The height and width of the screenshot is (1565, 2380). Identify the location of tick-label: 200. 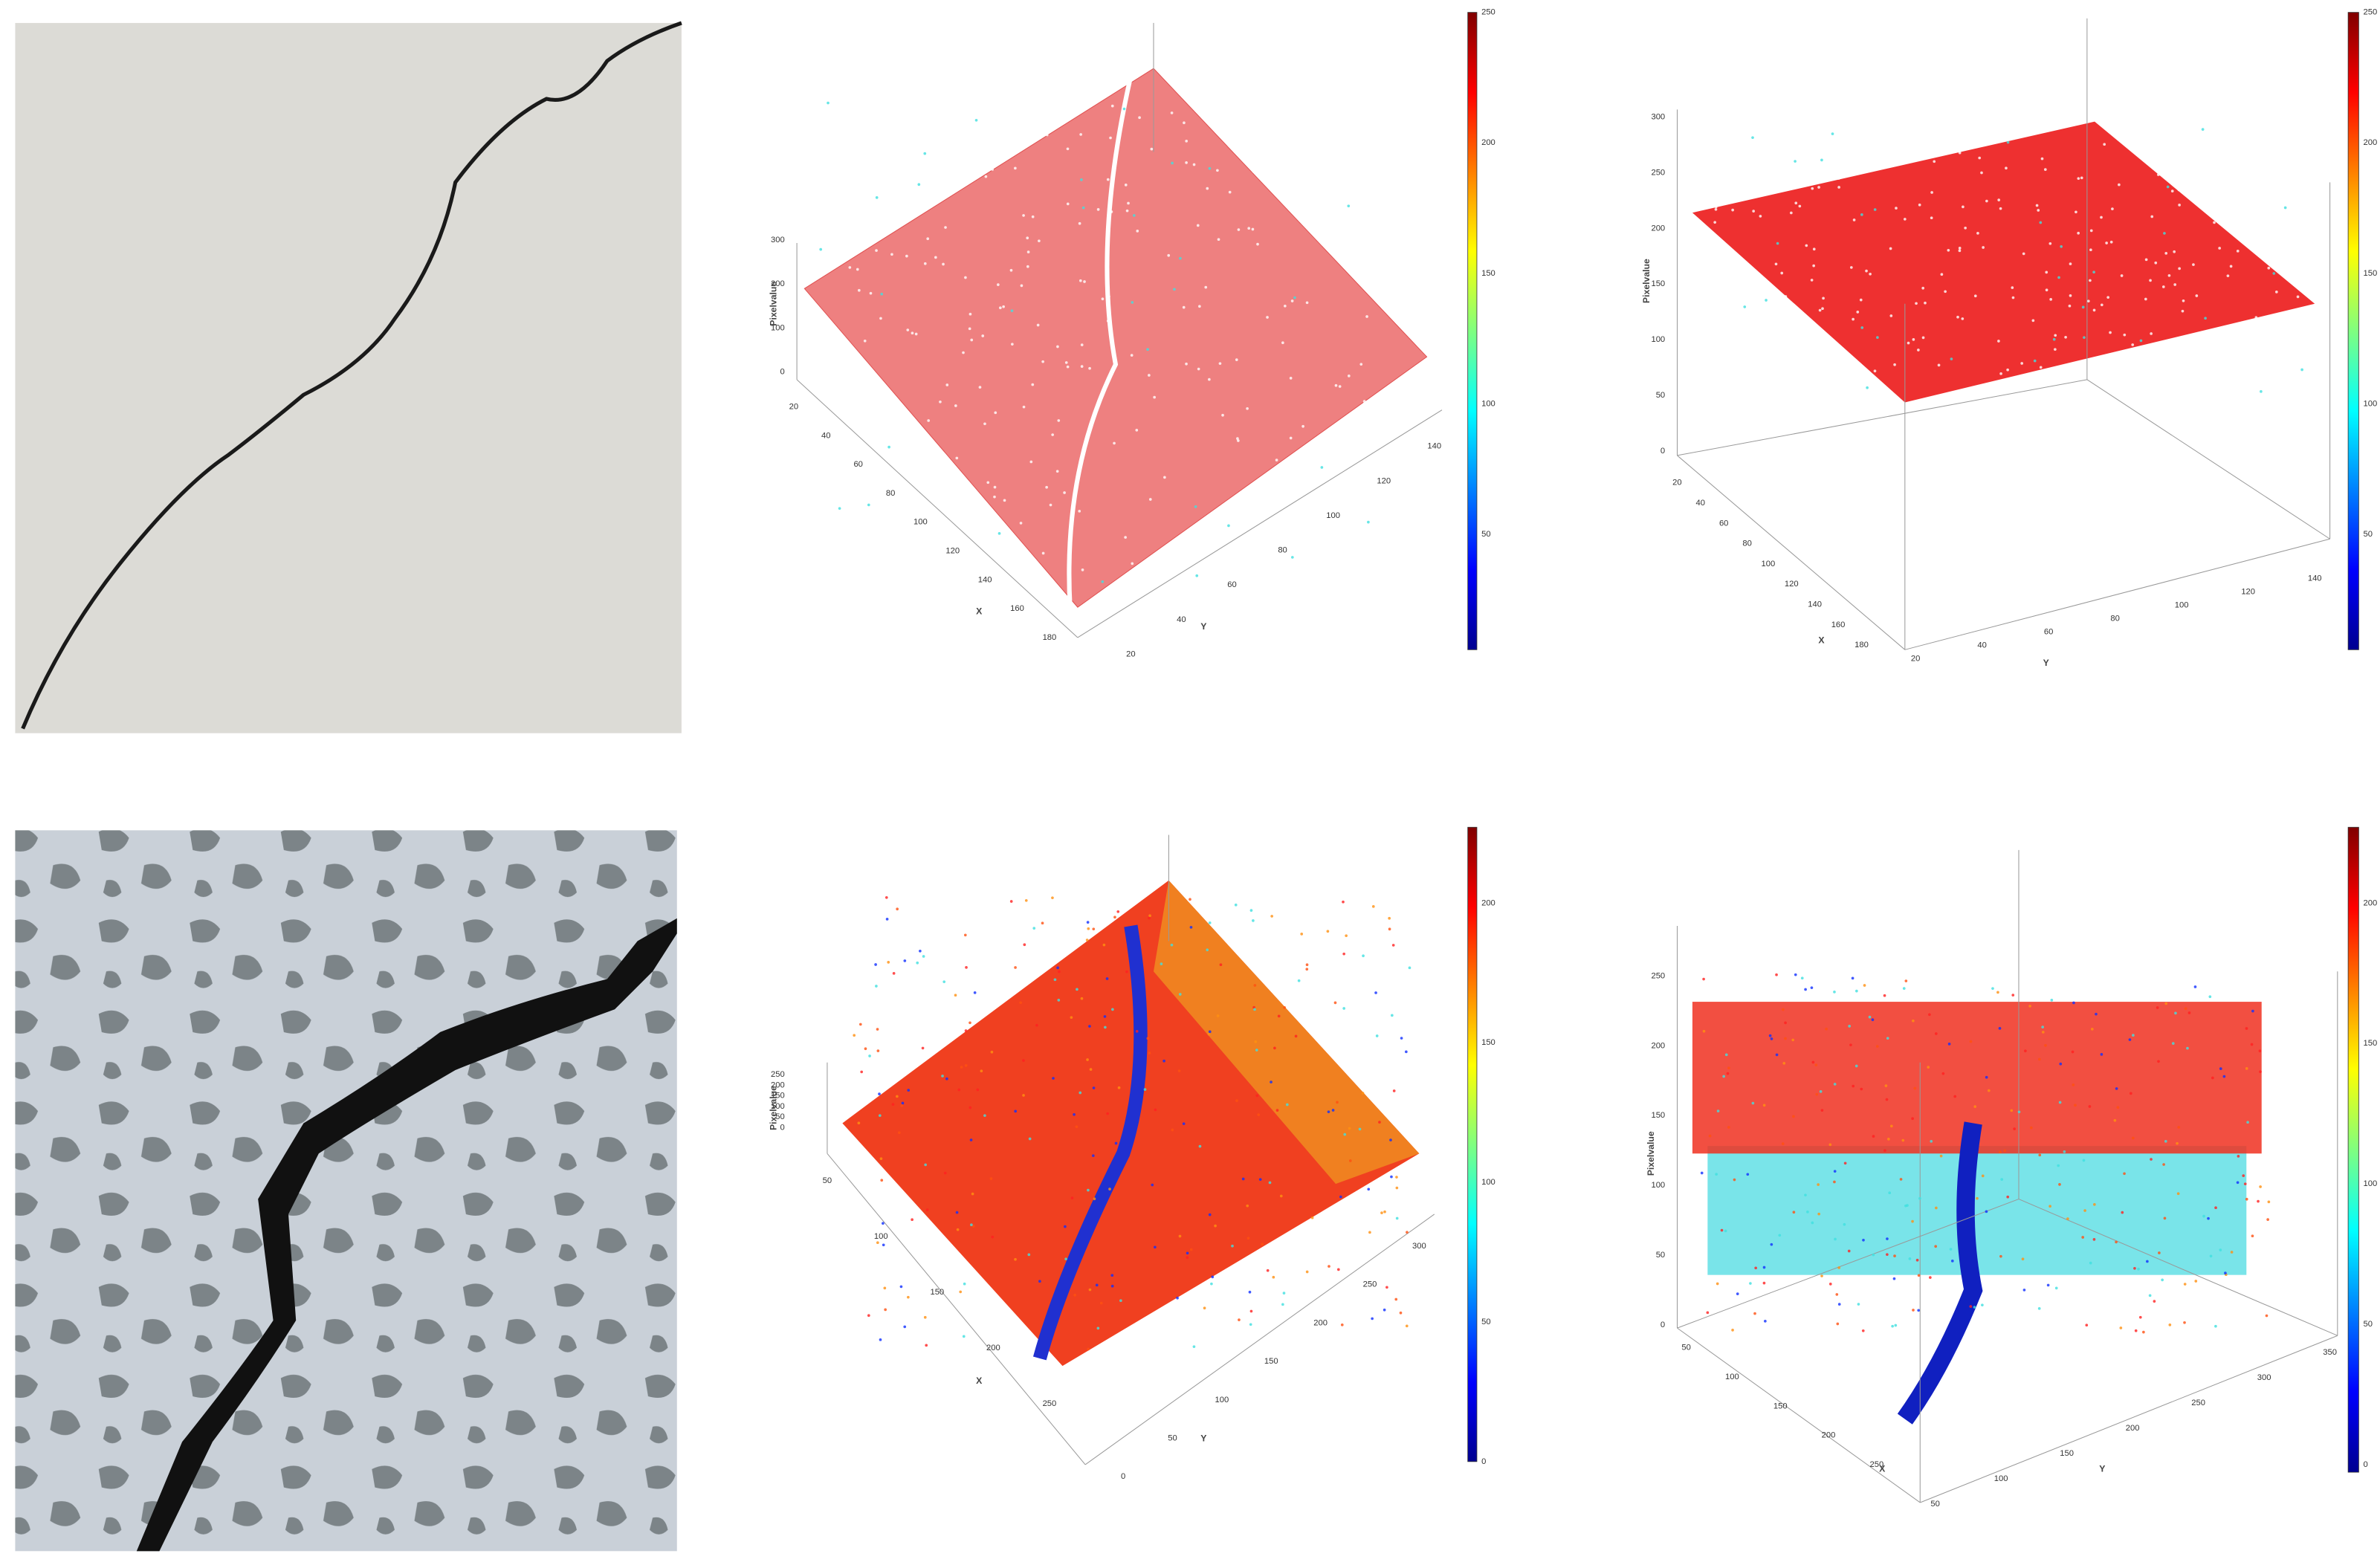
(2133, 1428).